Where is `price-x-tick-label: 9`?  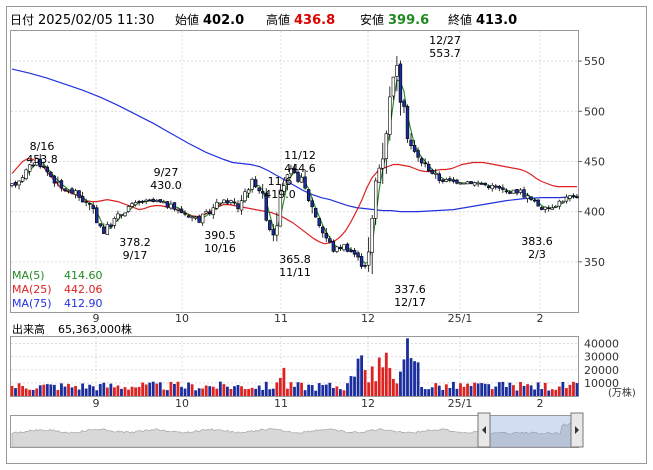 price-x-tick-label: 9 is located at coordinates (96, 318).